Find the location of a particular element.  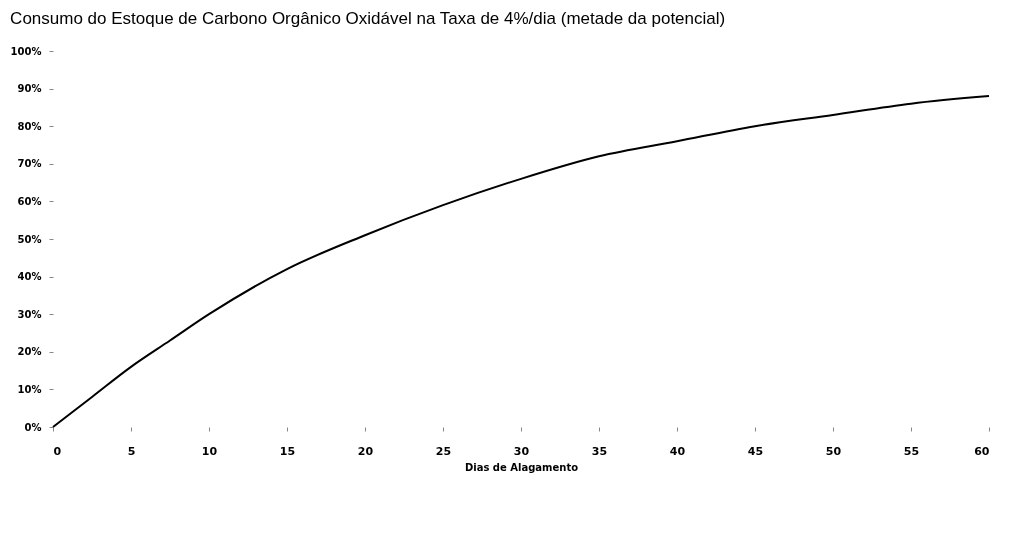

y-tick-label: 90% is located at coordinates (29, 89).